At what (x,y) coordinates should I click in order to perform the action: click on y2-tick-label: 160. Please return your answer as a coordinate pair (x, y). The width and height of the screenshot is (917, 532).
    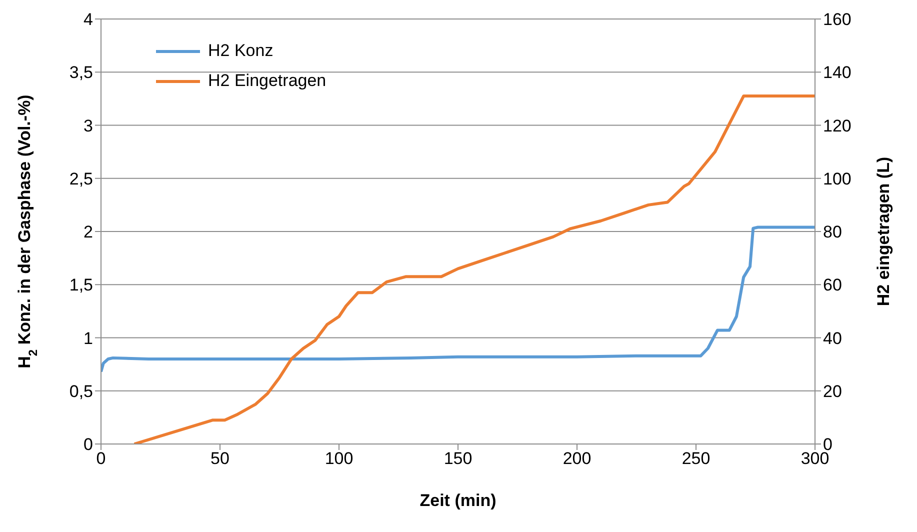
    Looking at the image, I should click on (837, 20).